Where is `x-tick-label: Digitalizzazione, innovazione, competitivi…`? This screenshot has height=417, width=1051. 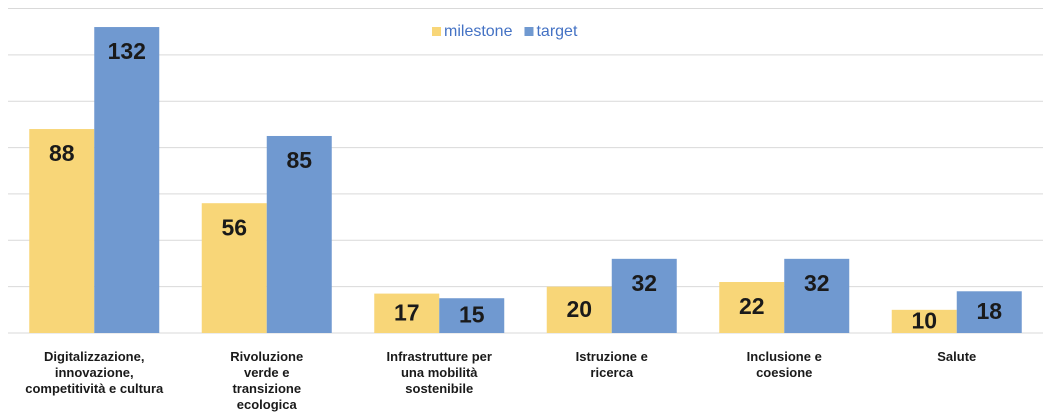 x-tick-label: Digitalizzazione, innovazione, competitivi… is located at coordinates (94, 372).